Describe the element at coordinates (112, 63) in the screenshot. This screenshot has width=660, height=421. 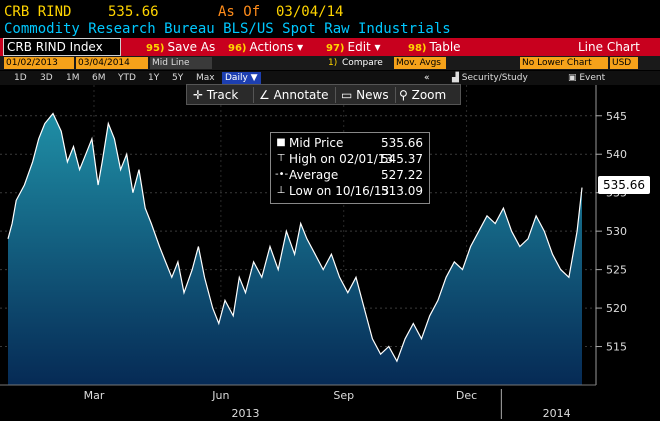
I see `end-date-field: 03/04/2014` at that location.